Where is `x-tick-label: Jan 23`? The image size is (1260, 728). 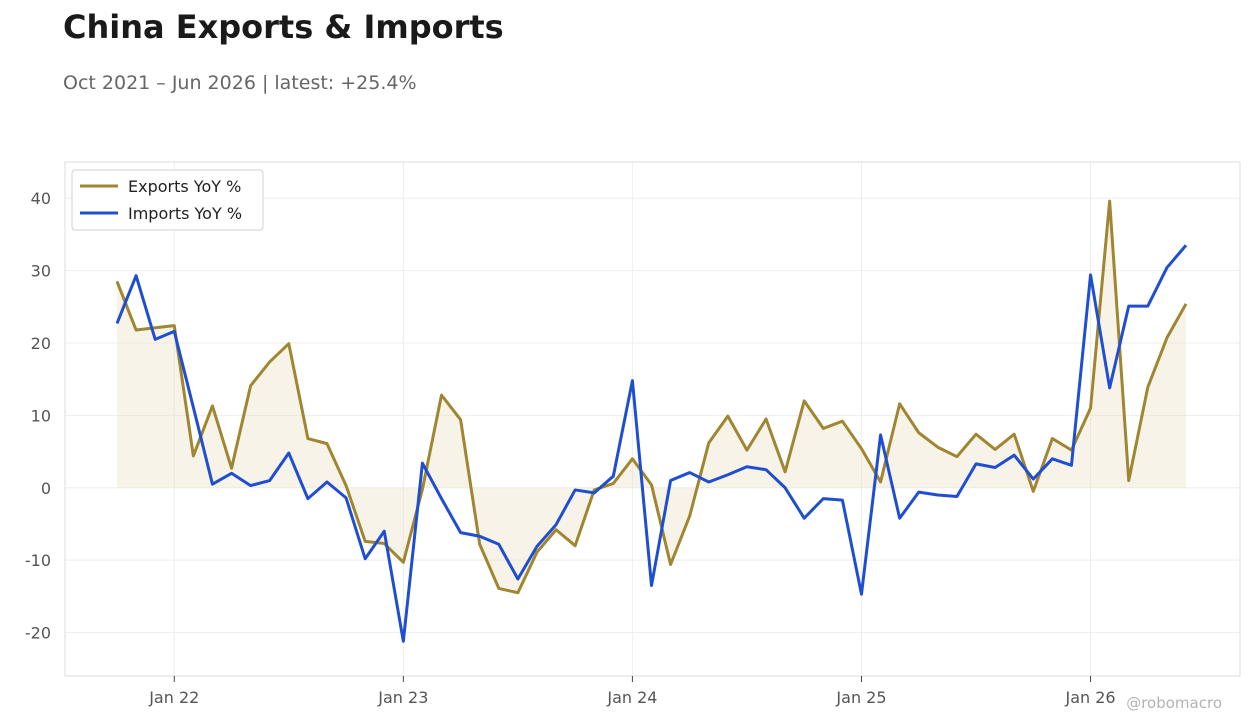
x-tick-label: Jan 23 is located at coordinates (402, 697).